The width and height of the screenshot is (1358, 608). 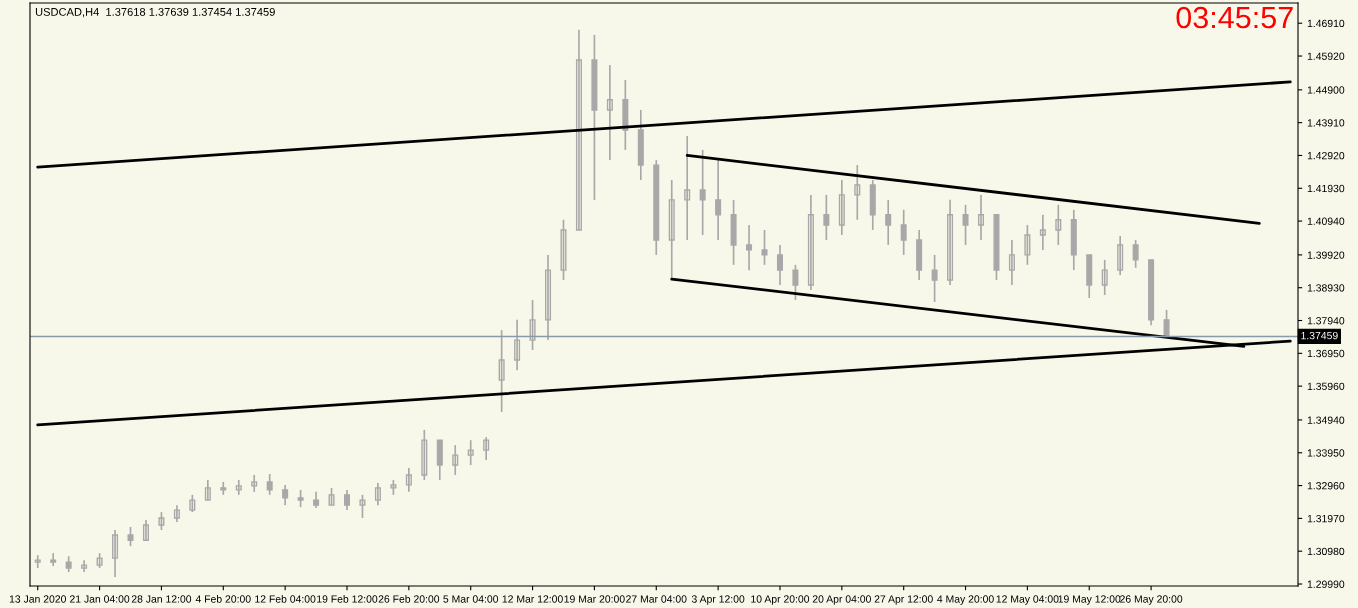 I want to click on x-tick-label: 12 May 04:00, so click(x=1027, y=600).